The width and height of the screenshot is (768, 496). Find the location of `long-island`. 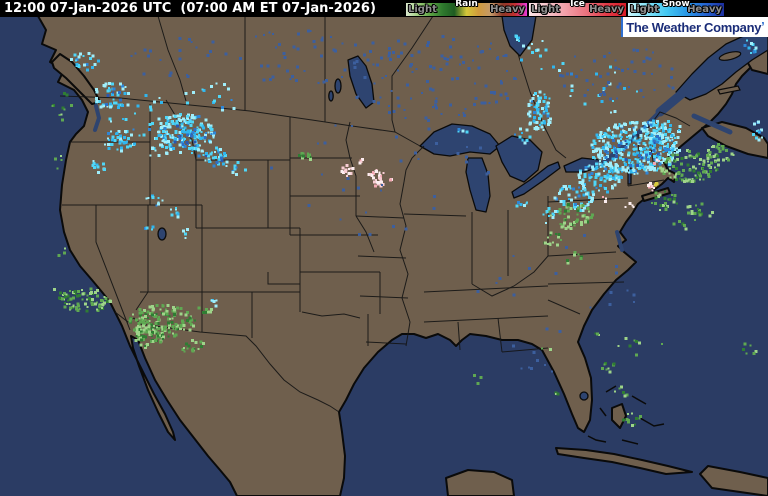

long-island is located at coordinates (656, 194).